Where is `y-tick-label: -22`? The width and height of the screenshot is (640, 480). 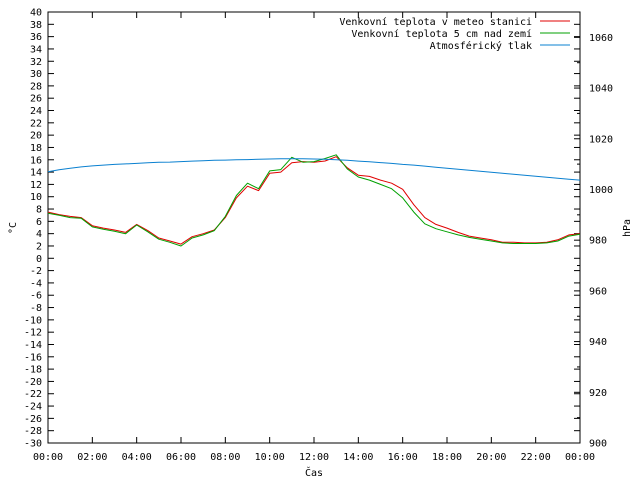 y-tick-label: -22 is located at coordinates (33, 394).